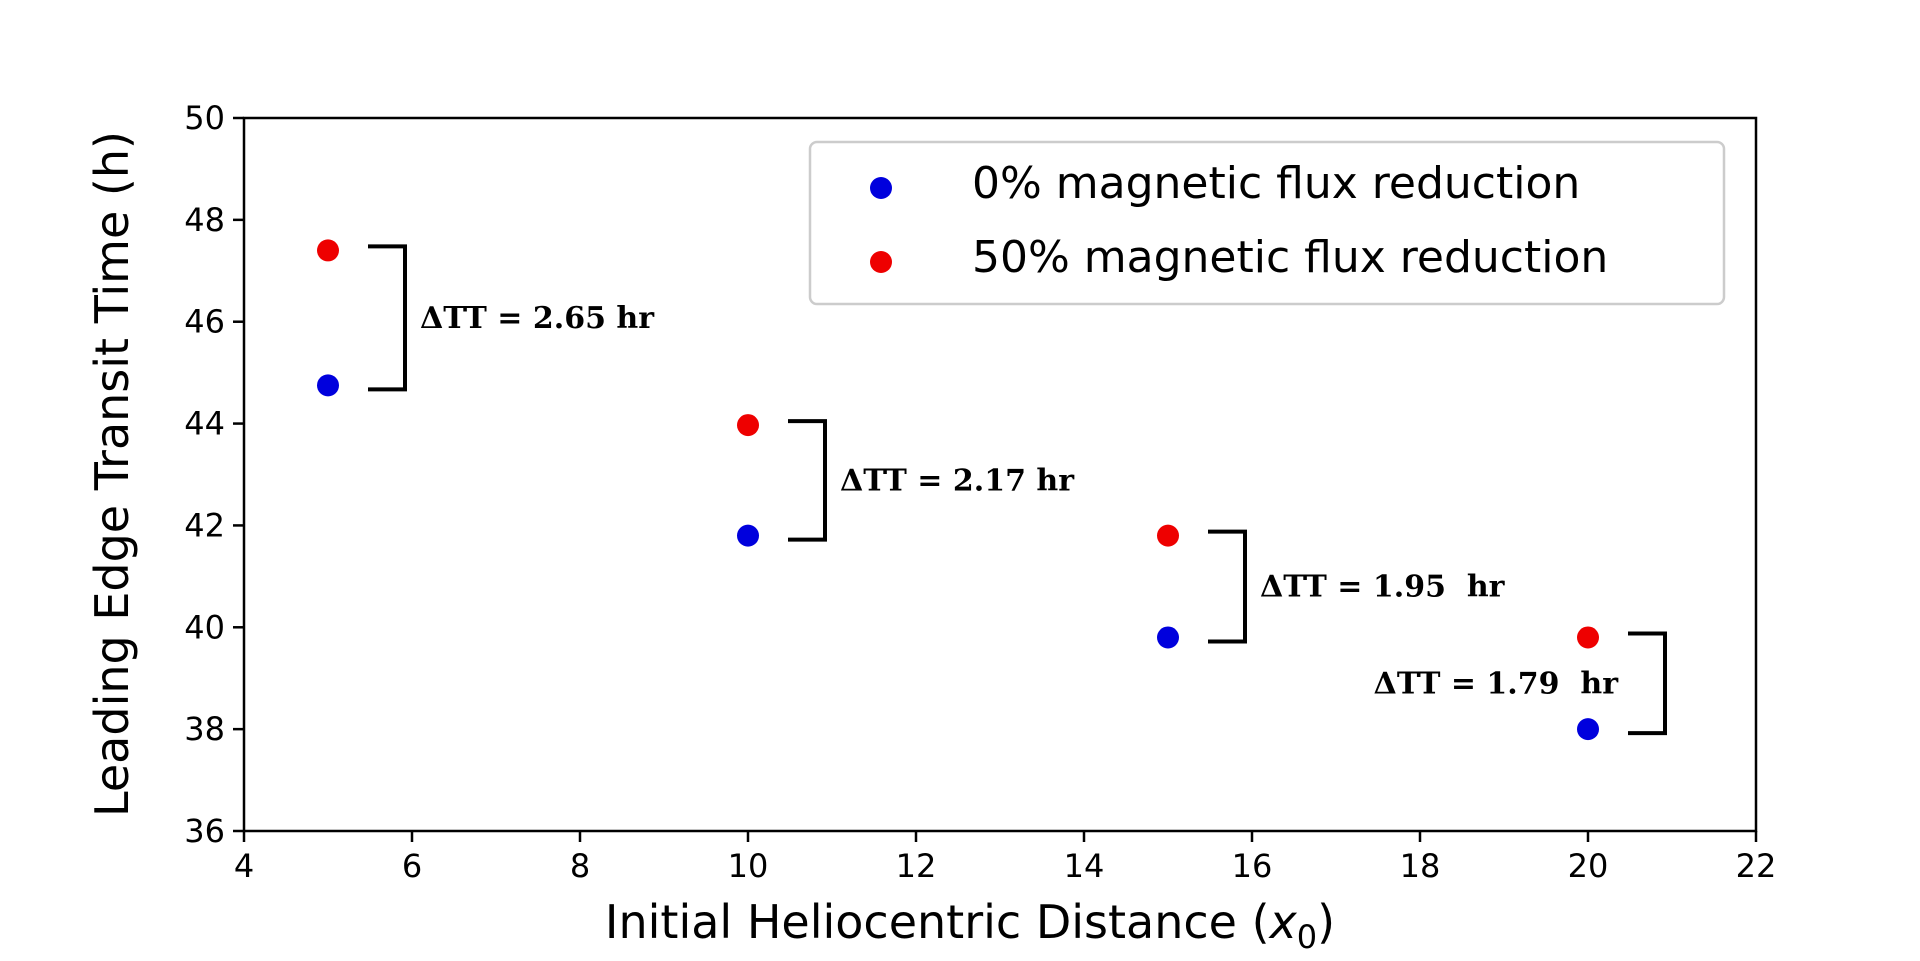 This screenshot has width=1920, height=961. Describe the element at coordinates (748, 866) in the screenshot. I see `x-tick-label: 10` at that location.